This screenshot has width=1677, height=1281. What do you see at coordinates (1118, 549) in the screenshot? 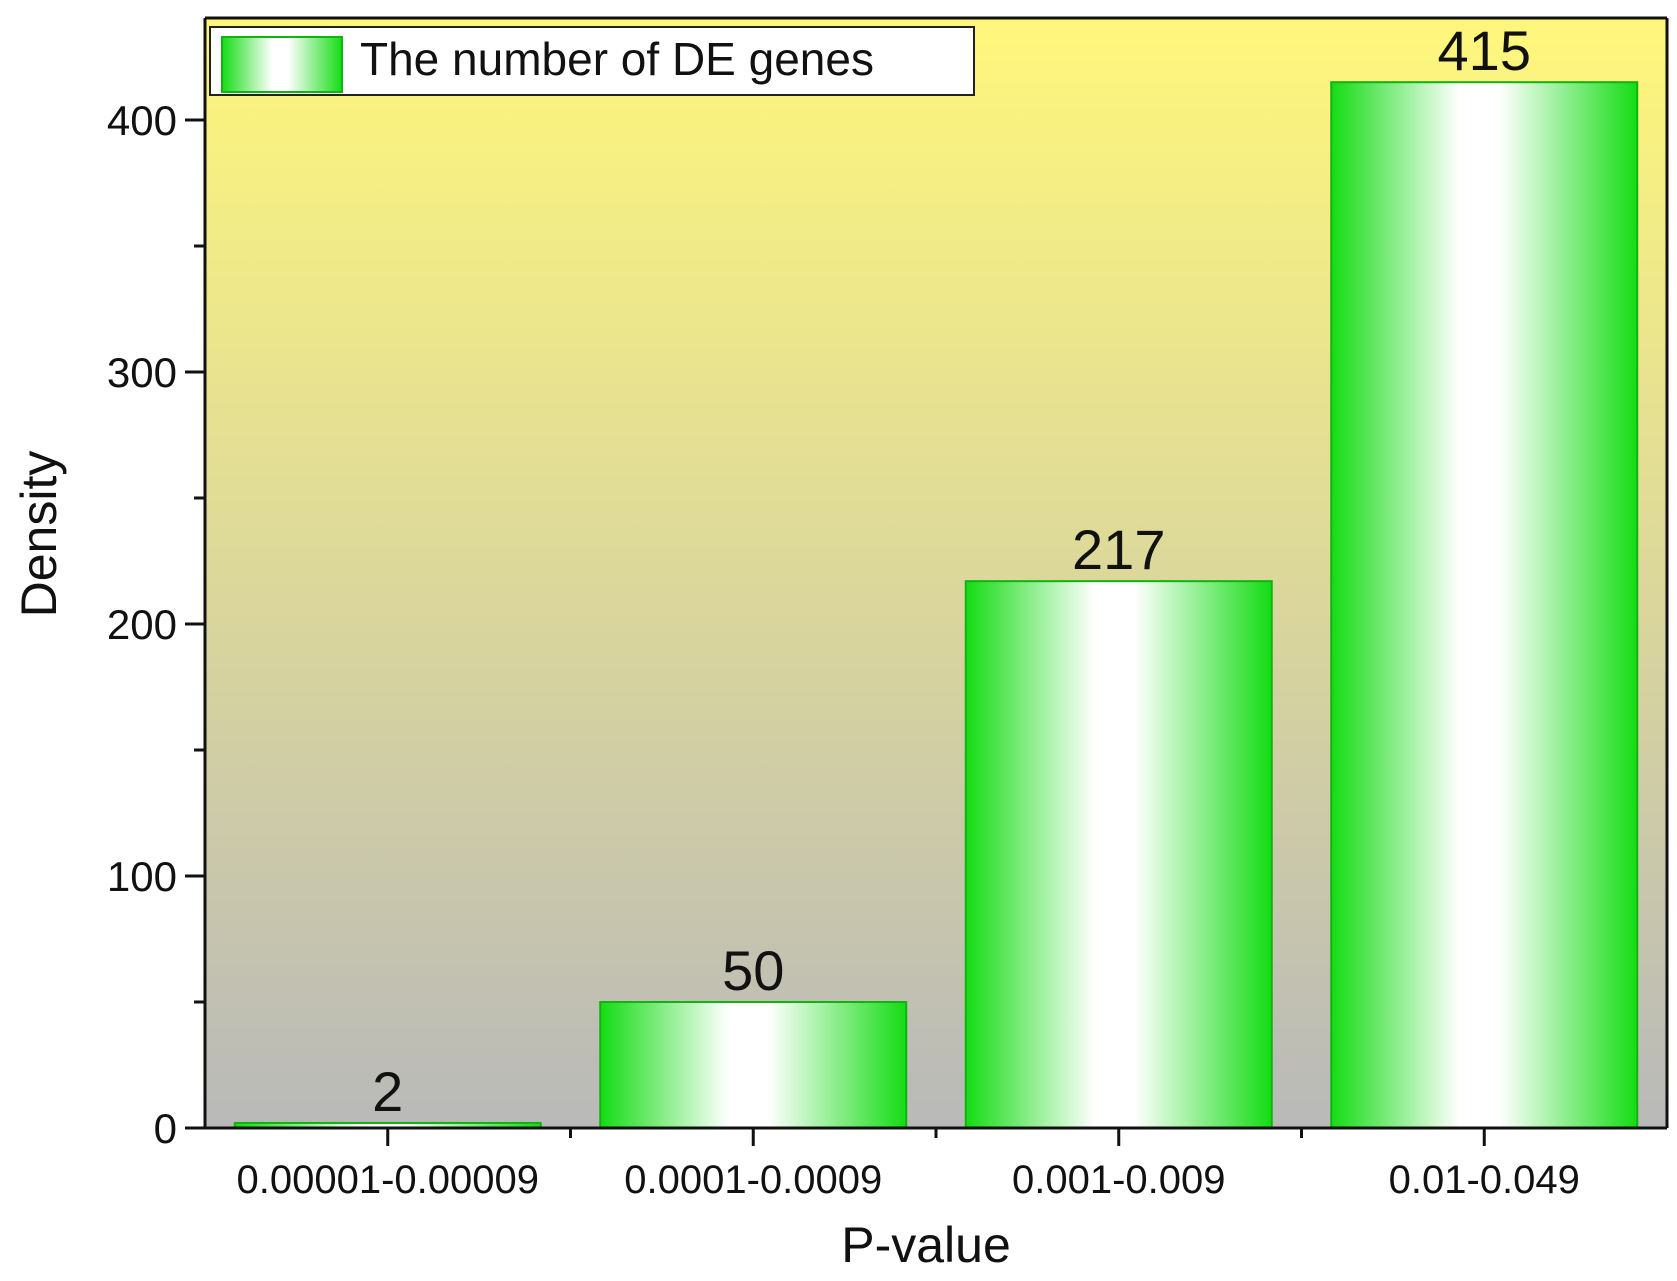
I see `data-label-3: 217` at bounding box center [1118, 549].